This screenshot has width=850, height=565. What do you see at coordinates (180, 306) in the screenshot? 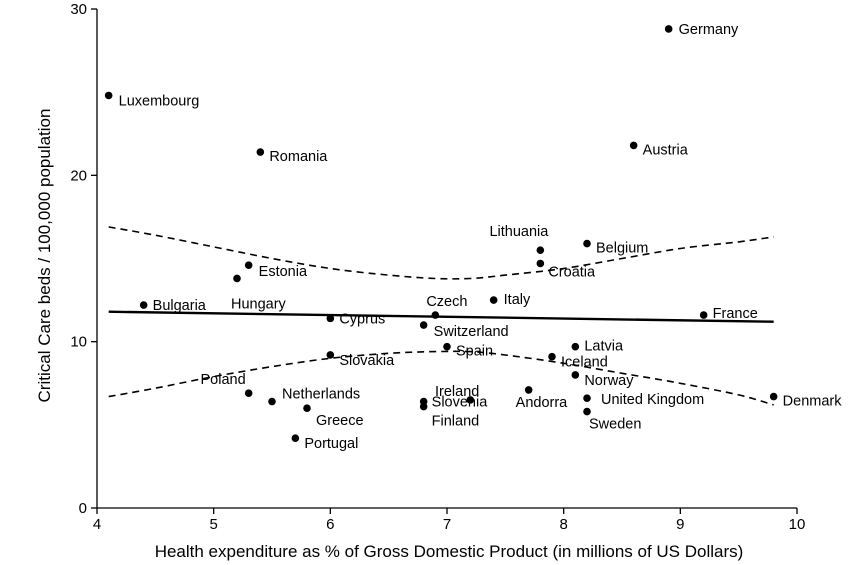
I see `point-label: Bulgaria` at bounding box center [180, 306].